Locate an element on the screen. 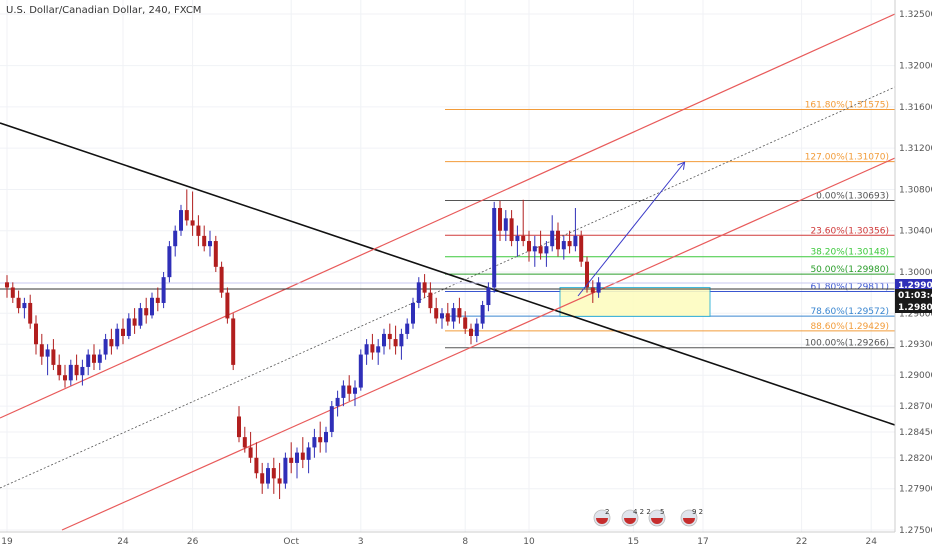 This screenshot has width=932, height=555. fib-label: 78.60%(1.29572) is located at coordinates (849, 312).